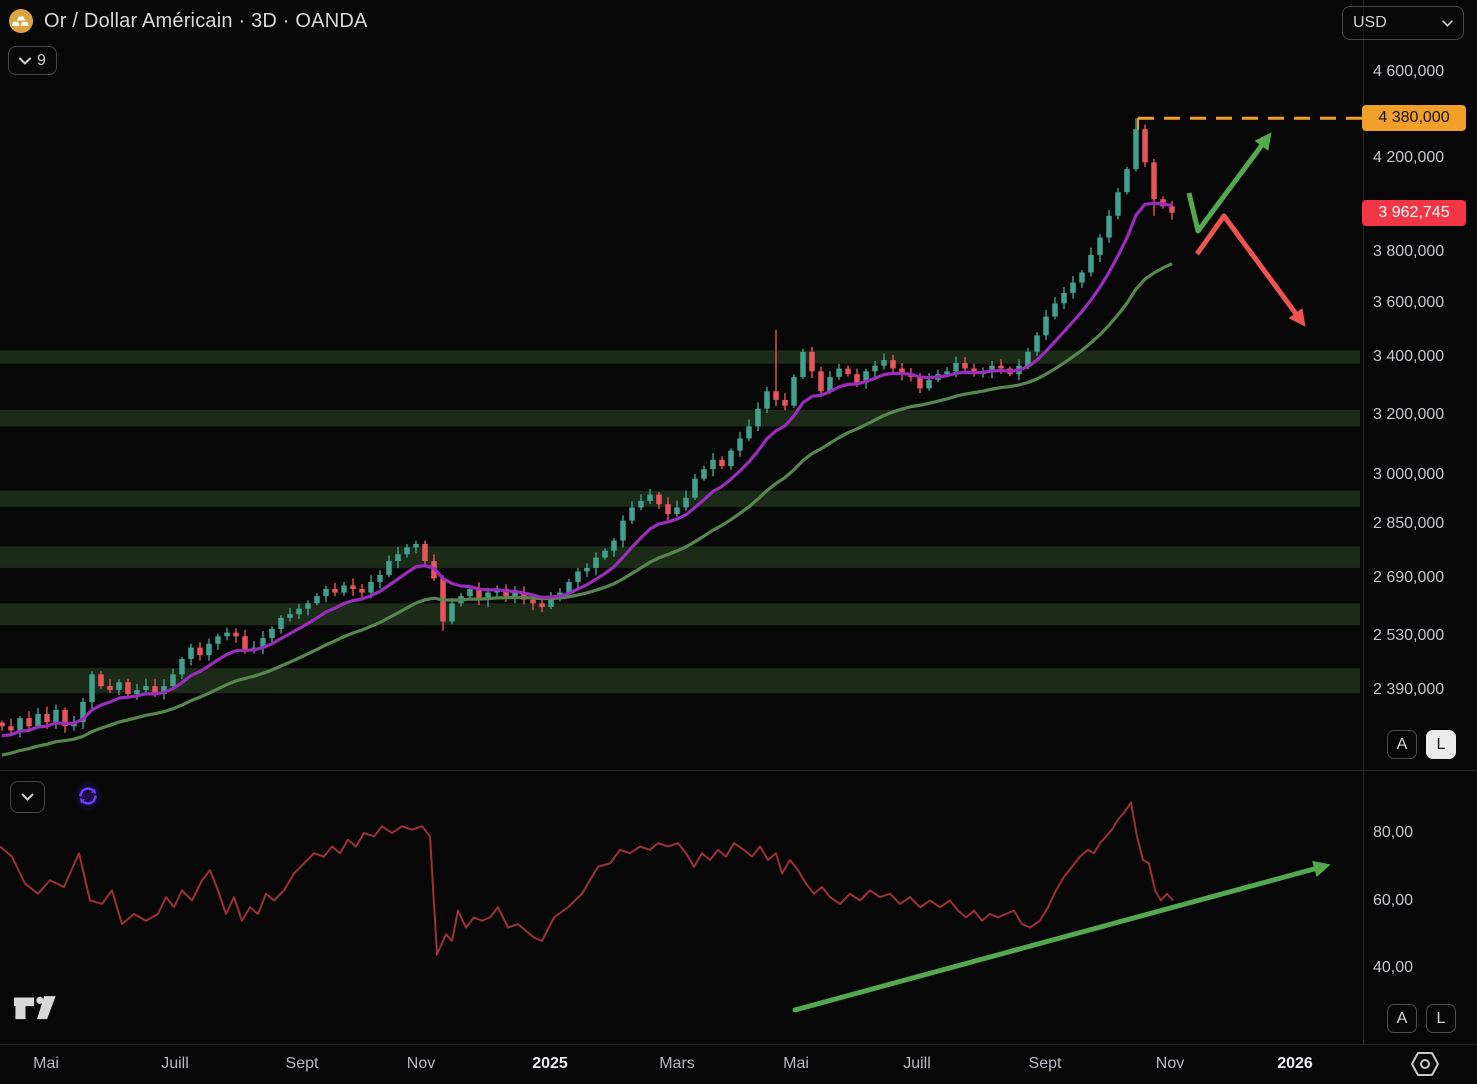 The width and height of the screenshot is (1477, 1084). What do you see at coordinates (587, 878) in the screenshot?
I see `rsi-line` at bounding box center [587, 878].